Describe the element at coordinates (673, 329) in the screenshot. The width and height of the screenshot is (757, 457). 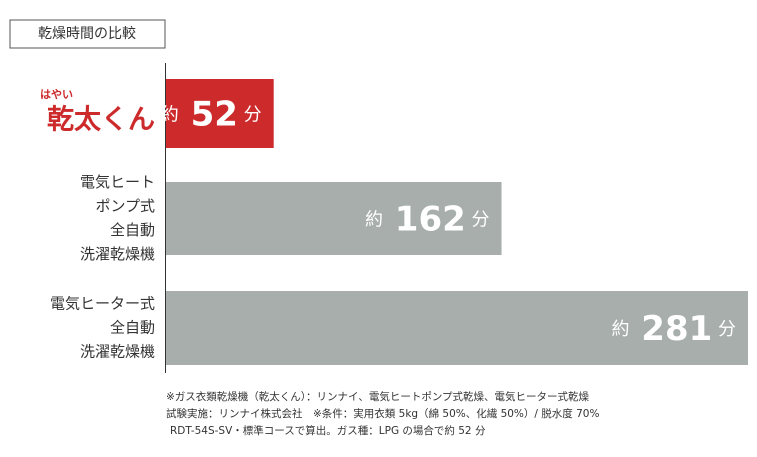
I see `value-label: 約 281 分` at that location.